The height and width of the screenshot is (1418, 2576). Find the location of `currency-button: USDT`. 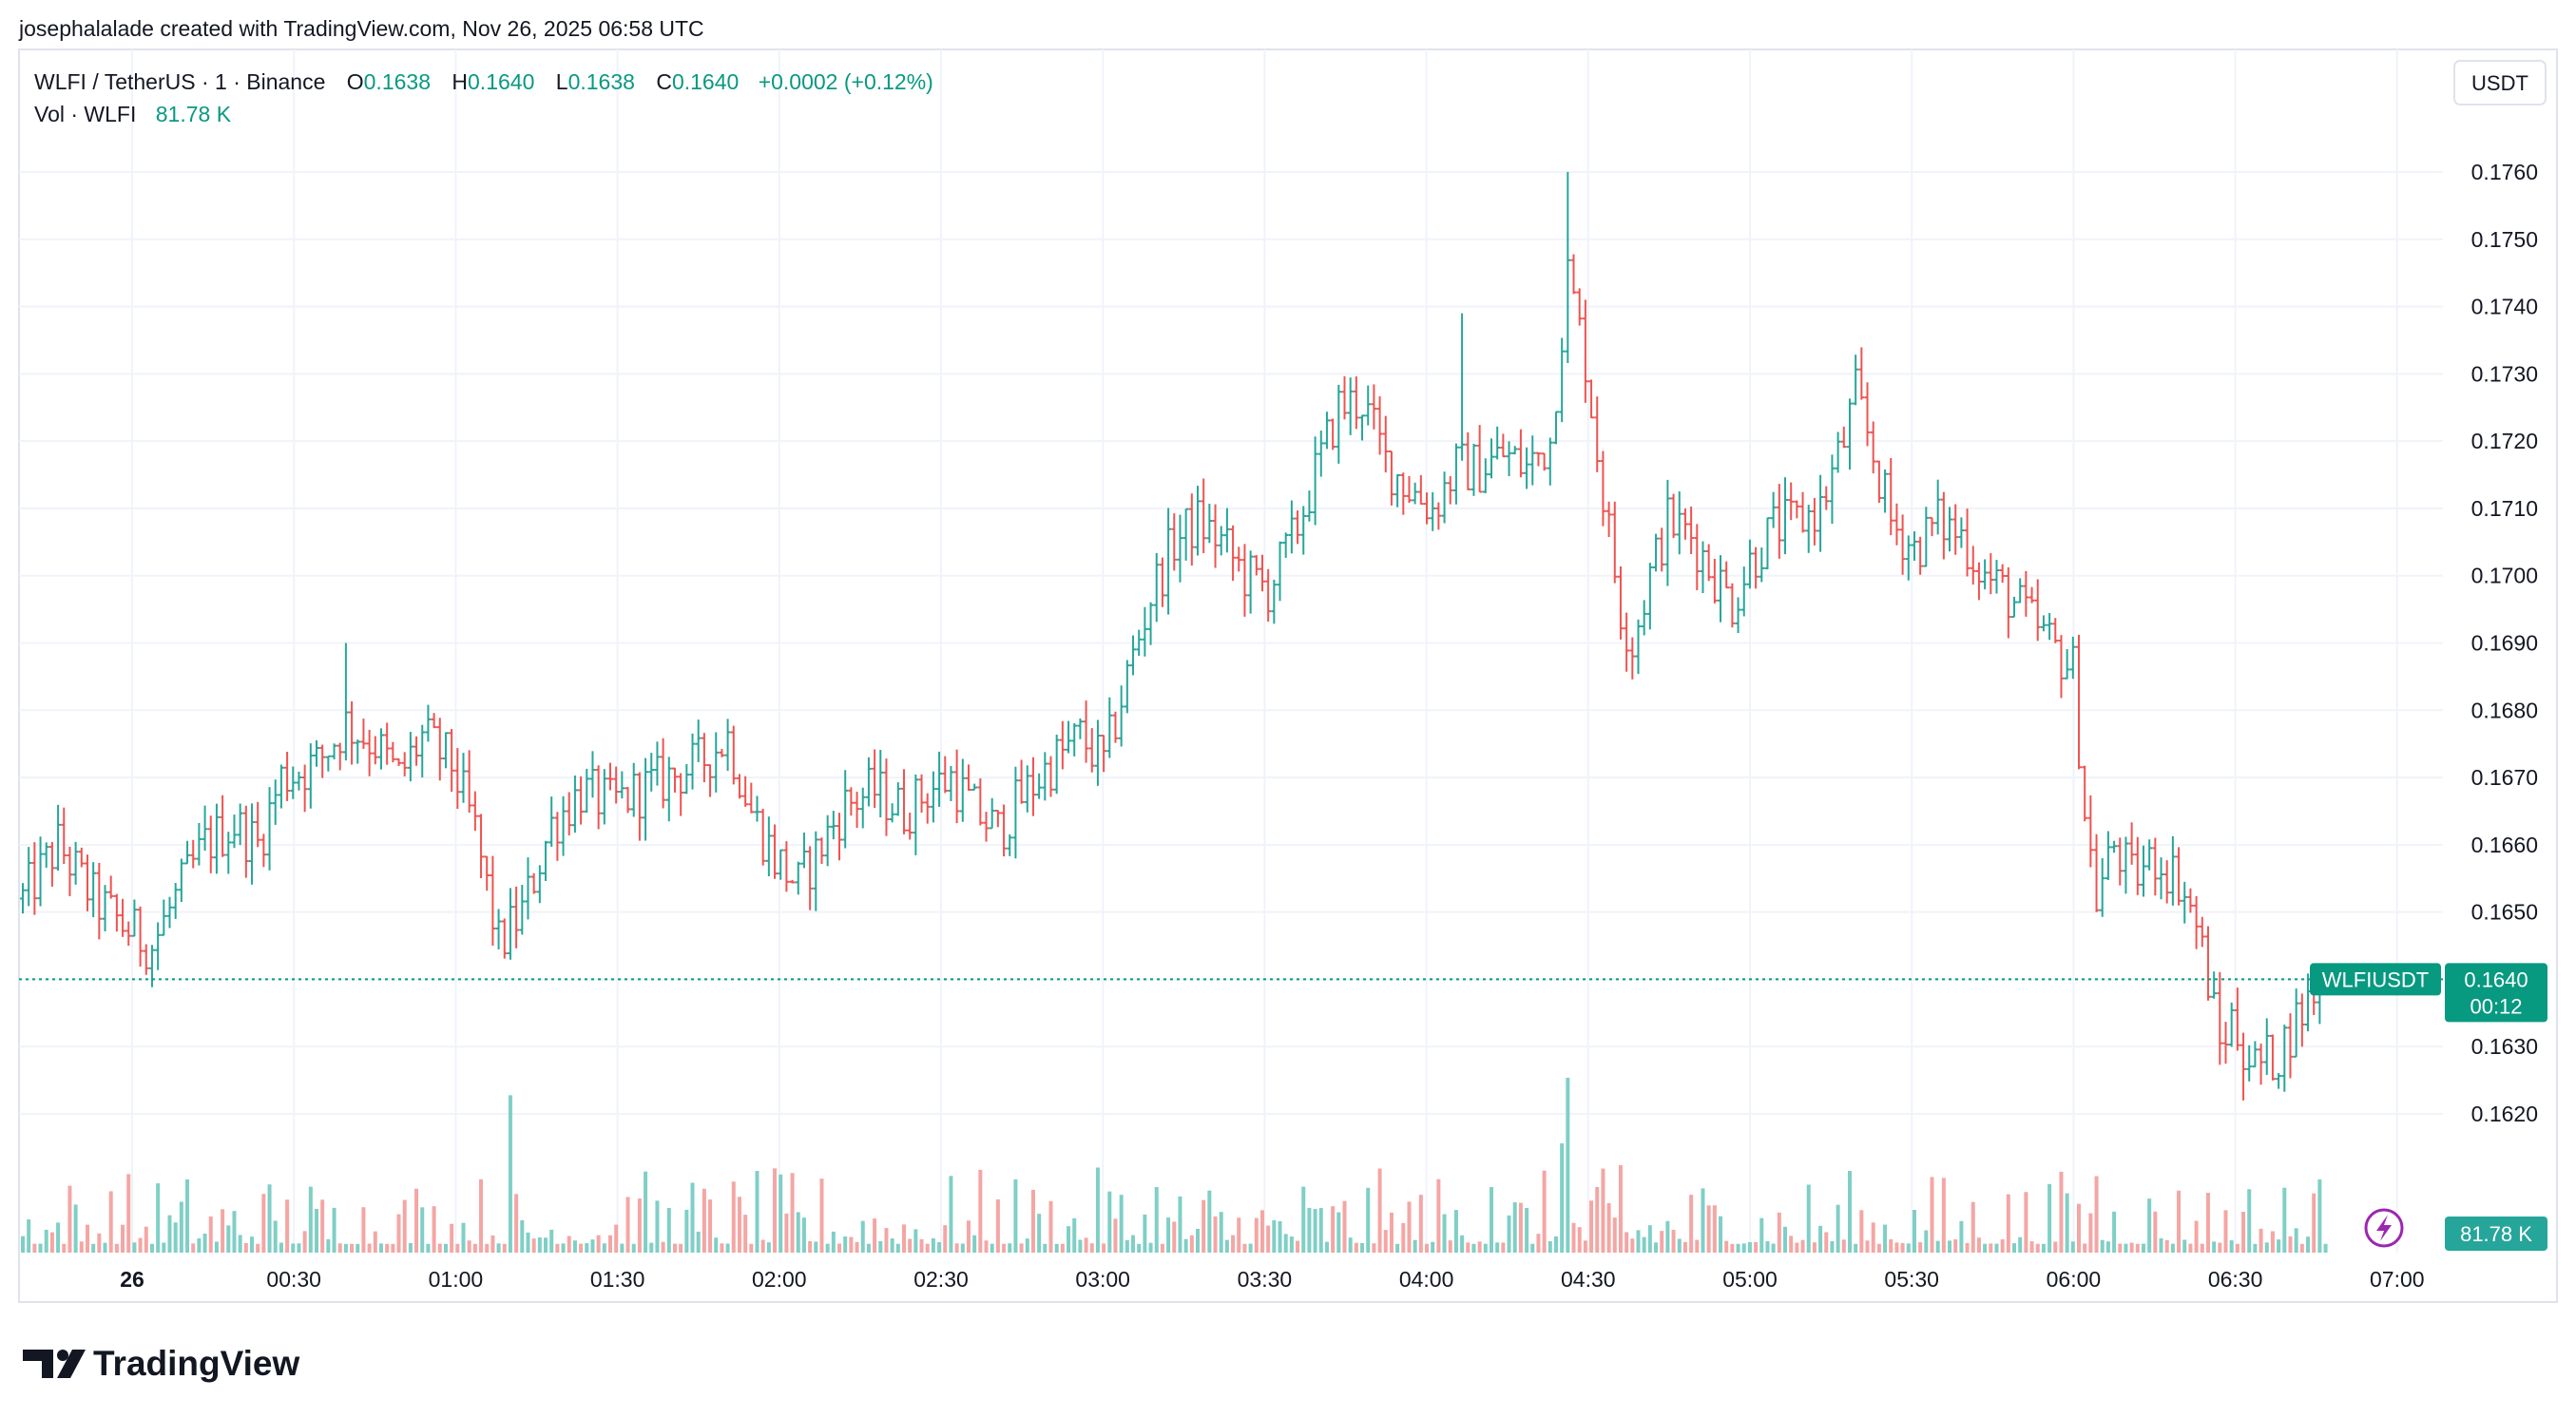

currency-button: USDT is located at coordinates (2500, 82).